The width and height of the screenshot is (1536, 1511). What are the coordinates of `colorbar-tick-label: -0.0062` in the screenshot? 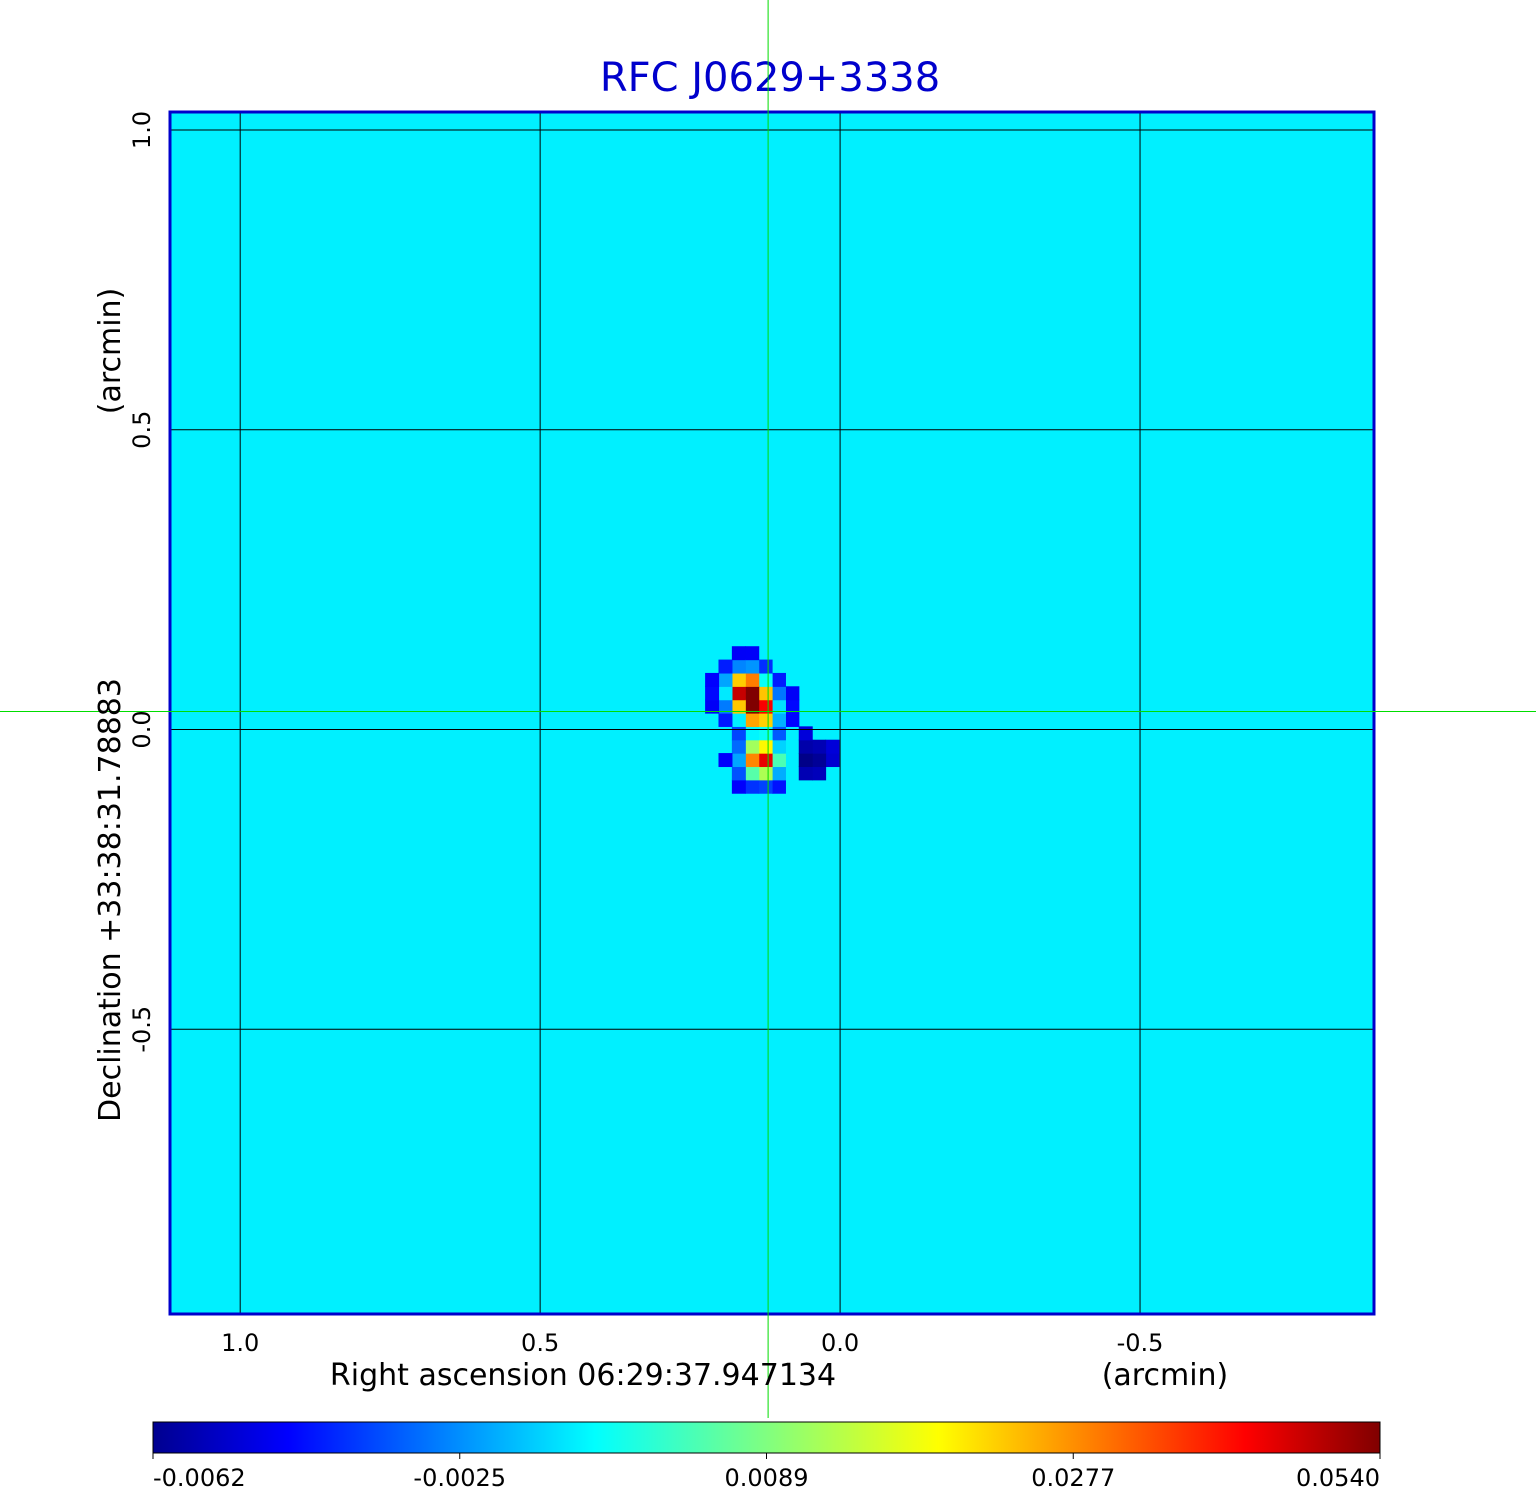 It's located at (199, 1478).